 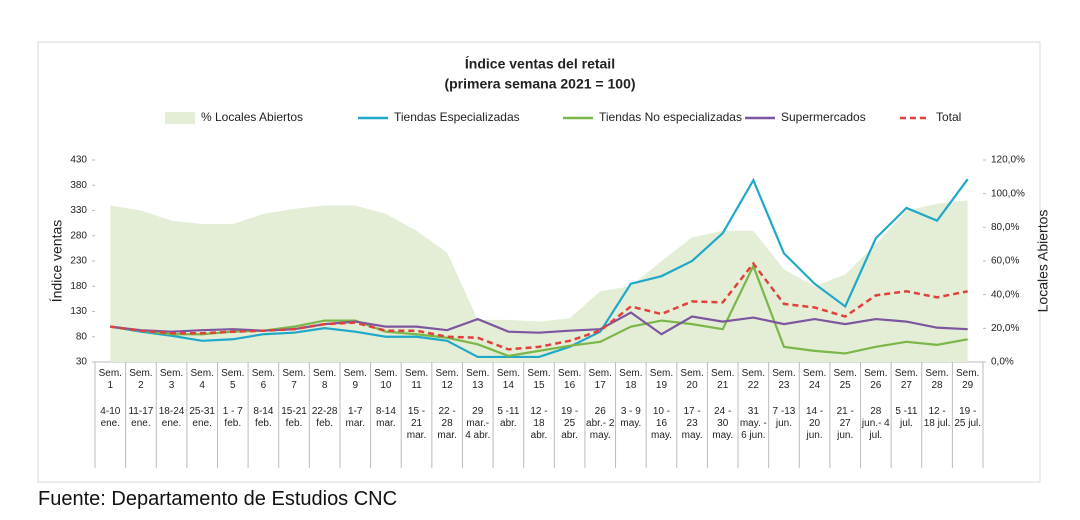 What do you see at coordinates (218, 499) in the screenshot?
I see `source: Fuente: Departamento de Estudios CNC` at bounding box center [218, 499].